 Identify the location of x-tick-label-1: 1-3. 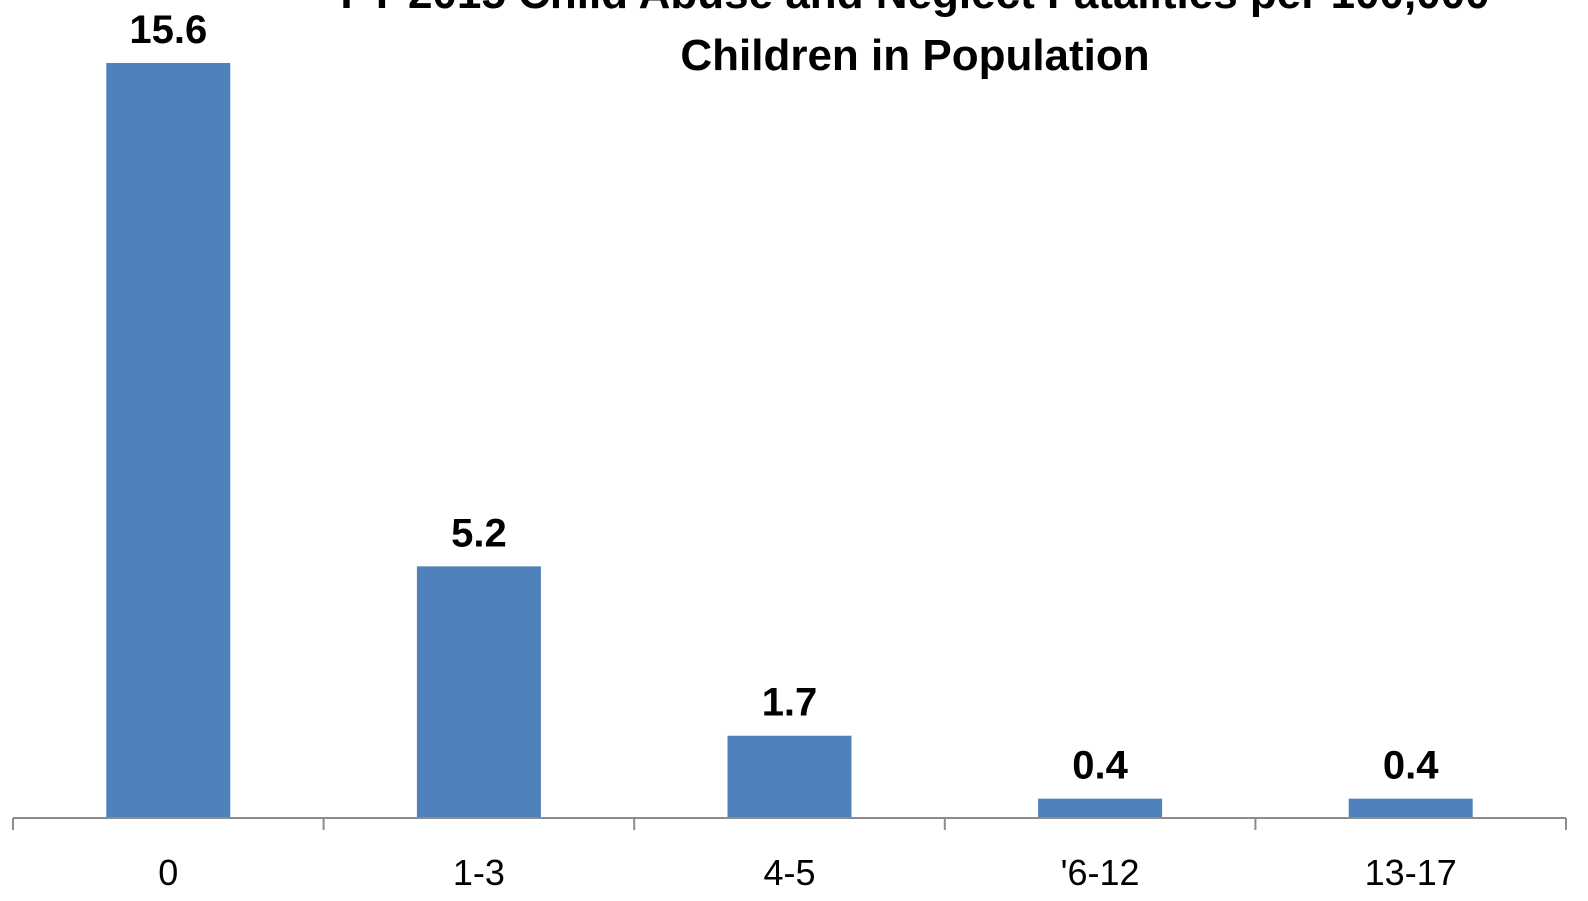
(479, 872).